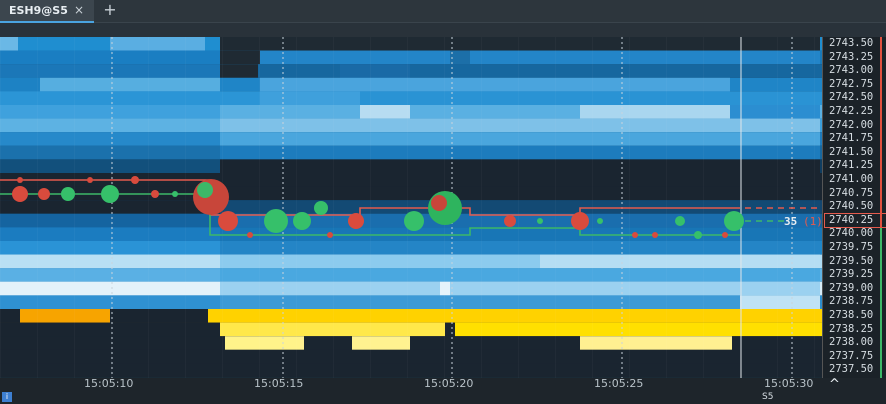 The image size is (886, 404). What do you see at coordinates (851, 369) in the screenshot?
I see `price-label: 2737.50` at bounding box center [851, 369].